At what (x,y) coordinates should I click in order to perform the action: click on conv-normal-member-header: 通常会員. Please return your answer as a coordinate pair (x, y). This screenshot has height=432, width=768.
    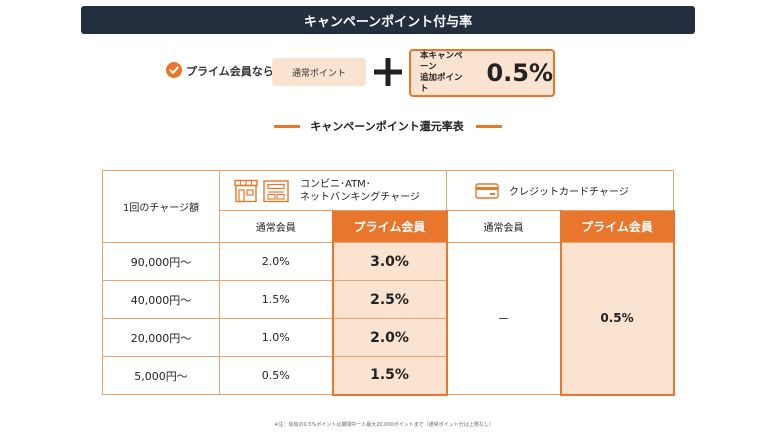
    Looking at the image, I should click on (276, 226).